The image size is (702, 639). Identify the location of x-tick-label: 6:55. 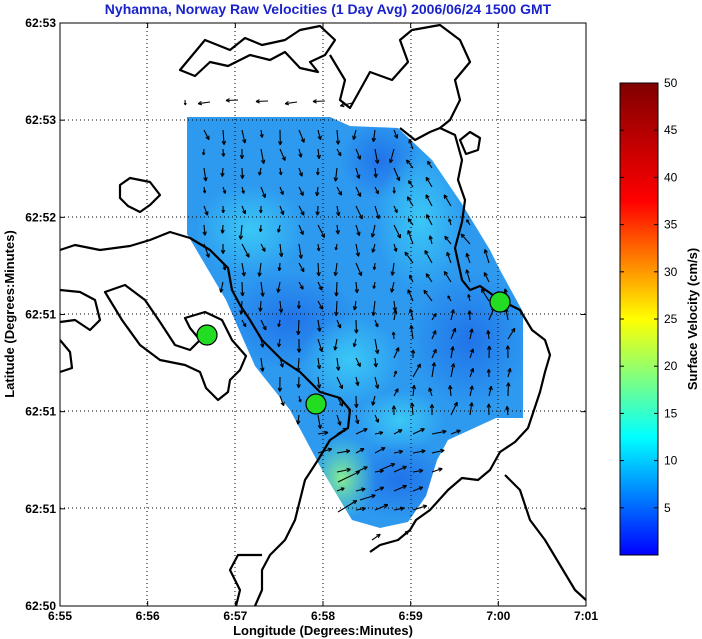
(60, 616).